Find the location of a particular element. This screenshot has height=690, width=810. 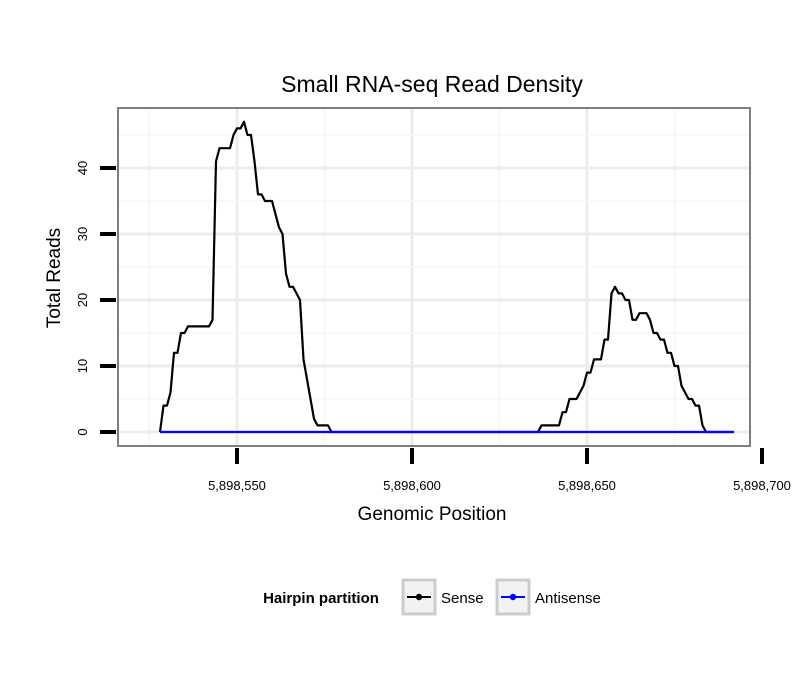

y-tick-label: 30 is located at coordinates (82, 234).